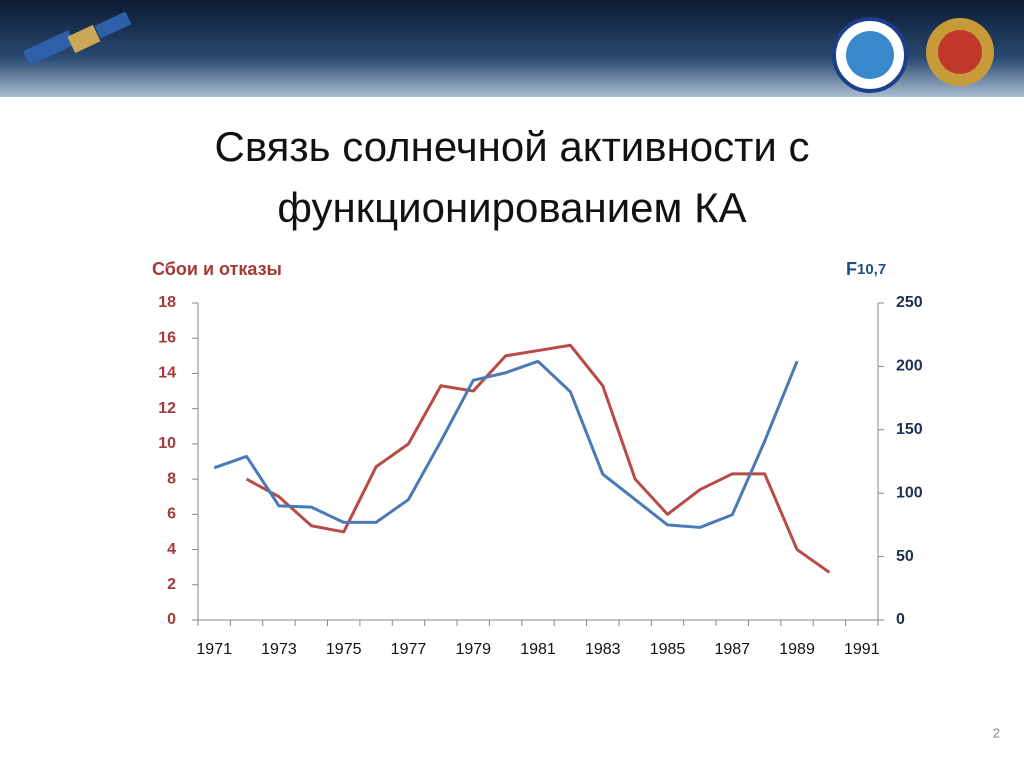 The width and height of the screenshot is (1024, 773). What do you see at coordinates (603, 649) in the screenshot?
I see `x-tick-label: 1983` at bounding box center [603, 649].